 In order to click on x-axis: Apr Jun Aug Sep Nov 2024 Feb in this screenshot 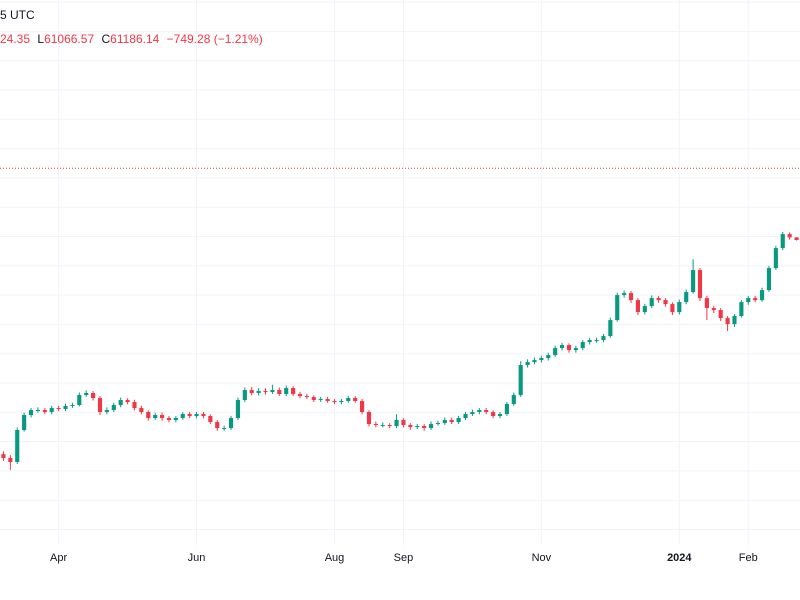, I will do `click(404, 558)`.